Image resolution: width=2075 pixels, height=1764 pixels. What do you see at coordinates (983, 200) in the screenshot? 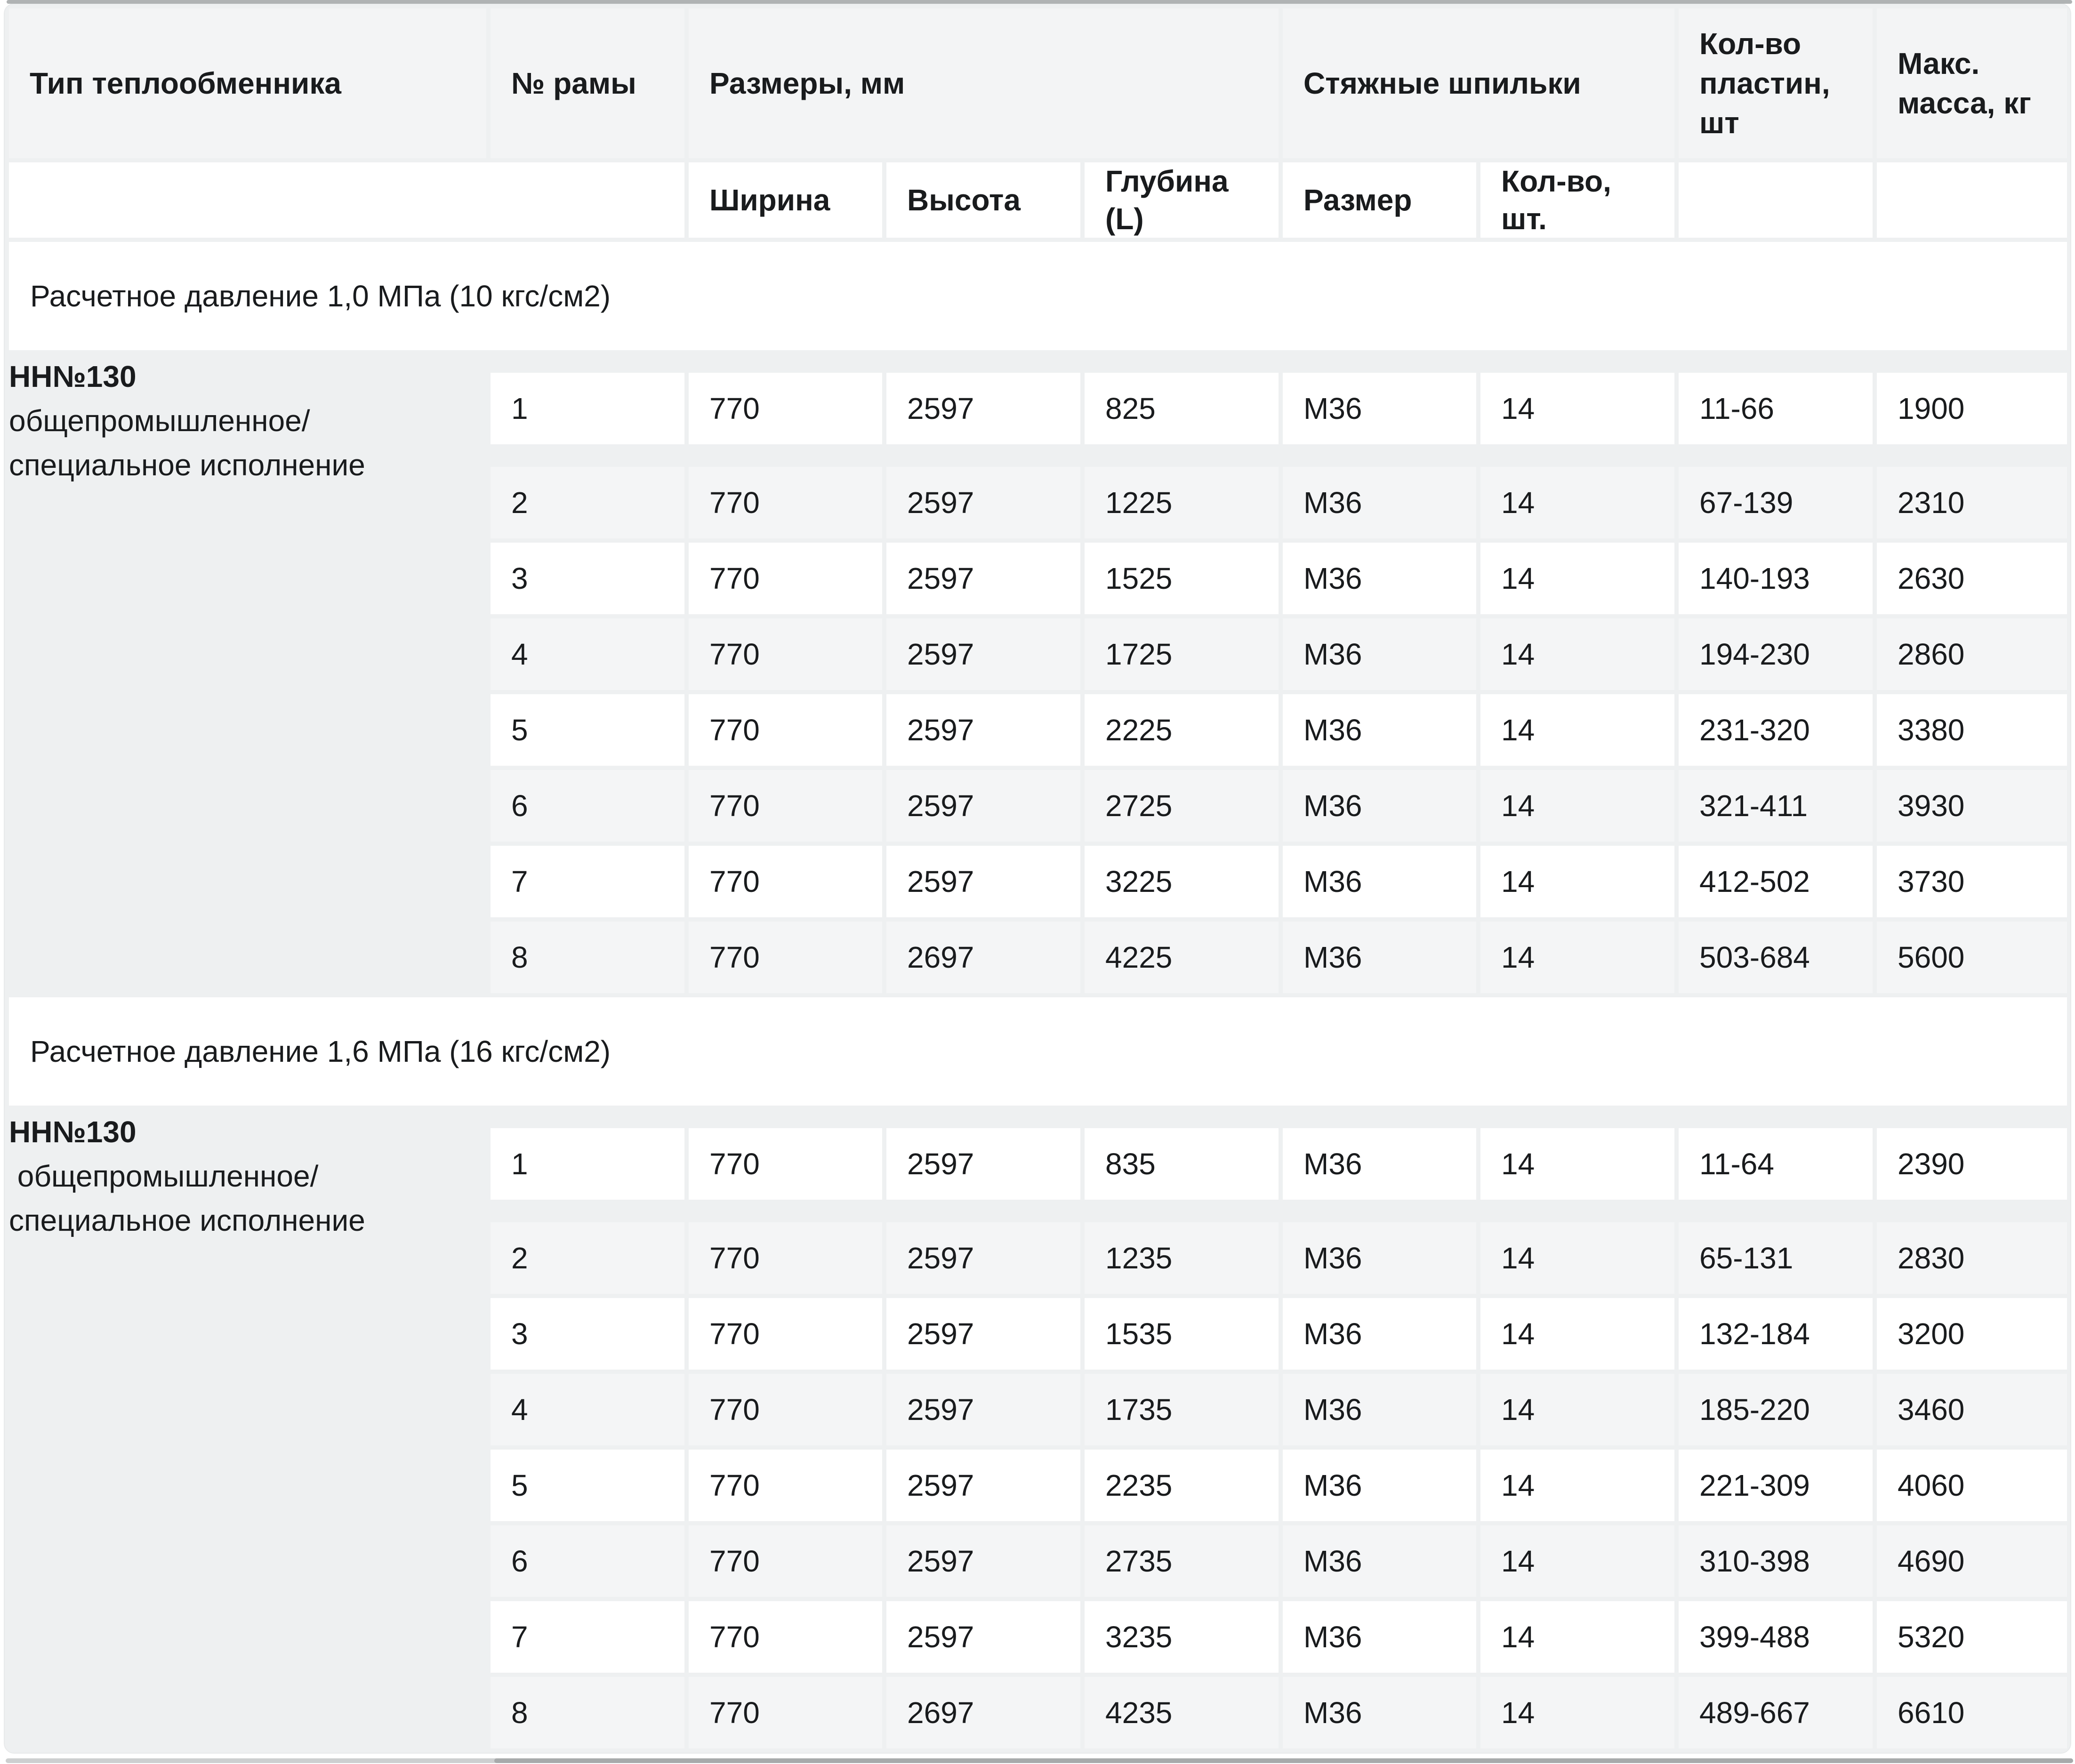
I see `subcol-header-height: Высота` at bounding box center [983, 200].